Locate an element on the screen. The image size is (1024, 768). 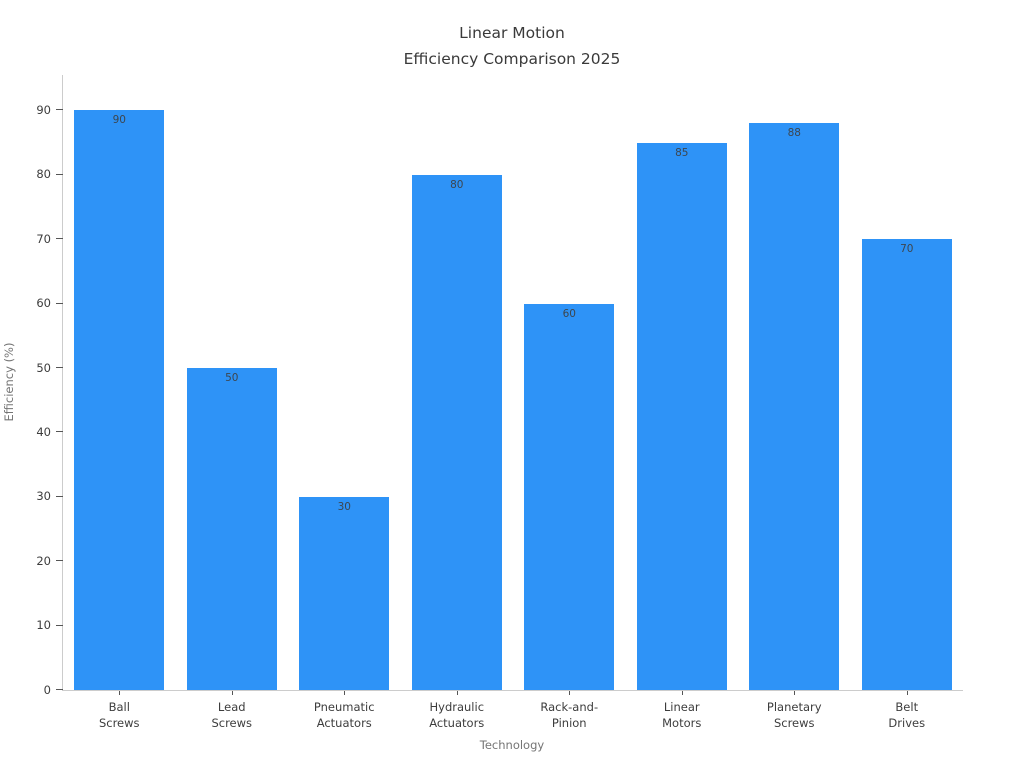
bar-slot: 85 Linear Motors is located at coordinates (682, 402).